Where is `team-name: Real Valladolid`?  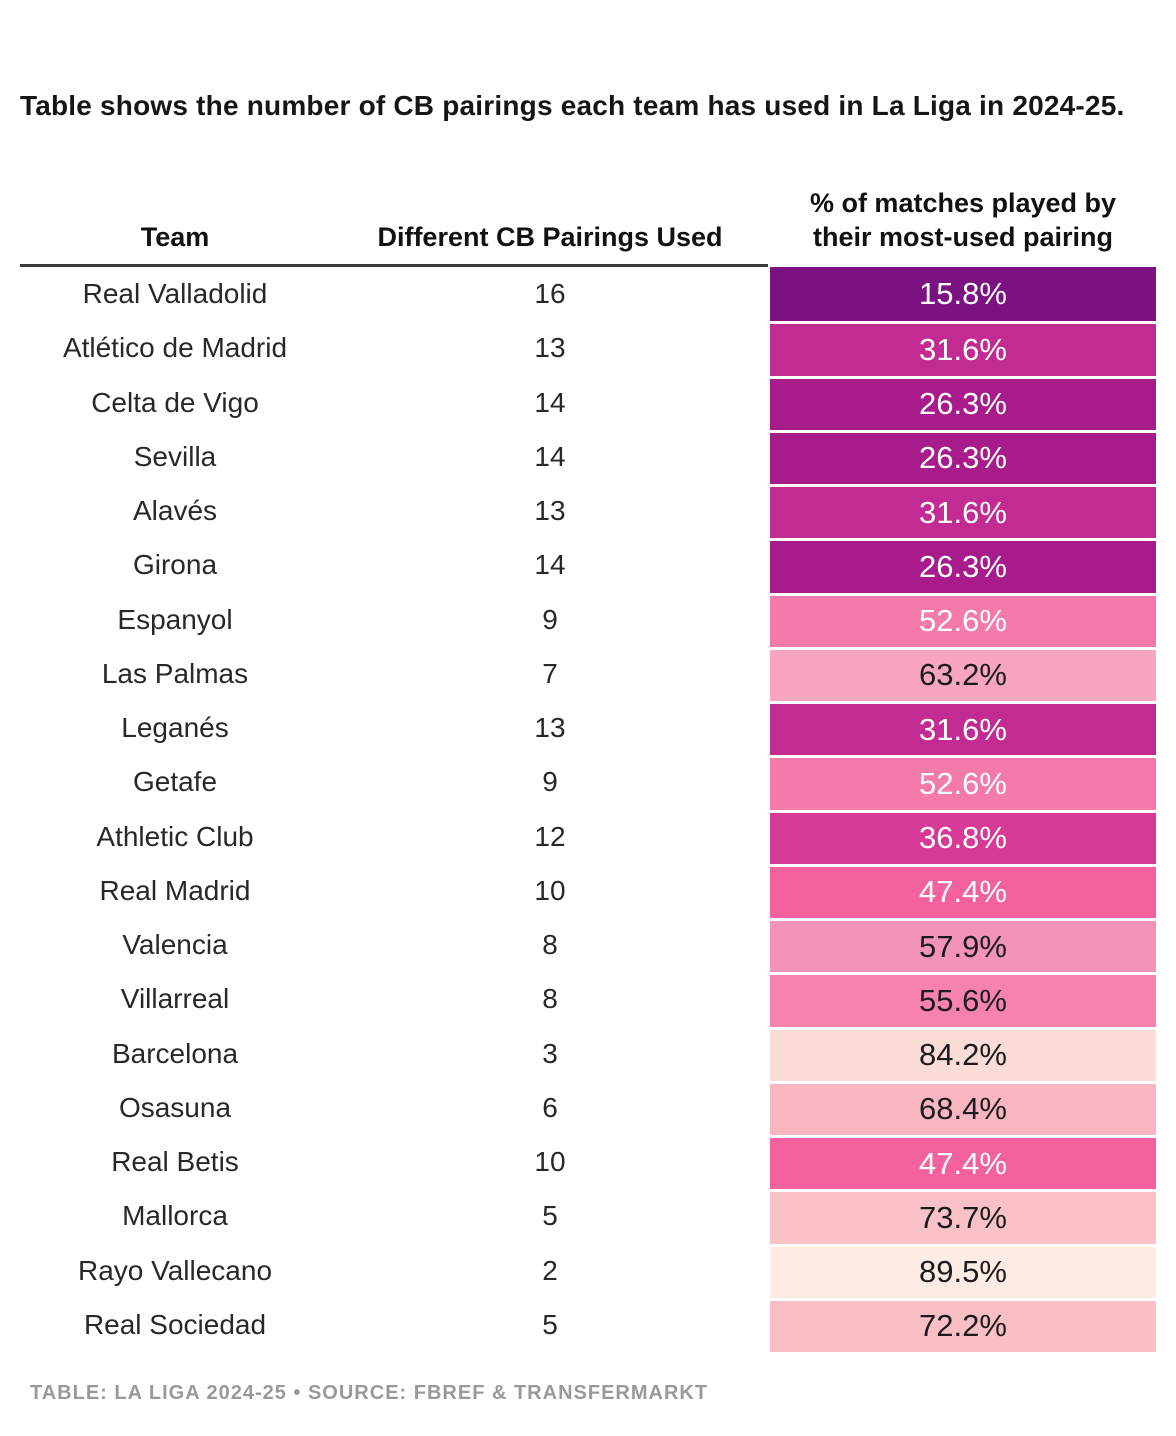
team-name: Real Valladolid is located at coordinates (175, 294).